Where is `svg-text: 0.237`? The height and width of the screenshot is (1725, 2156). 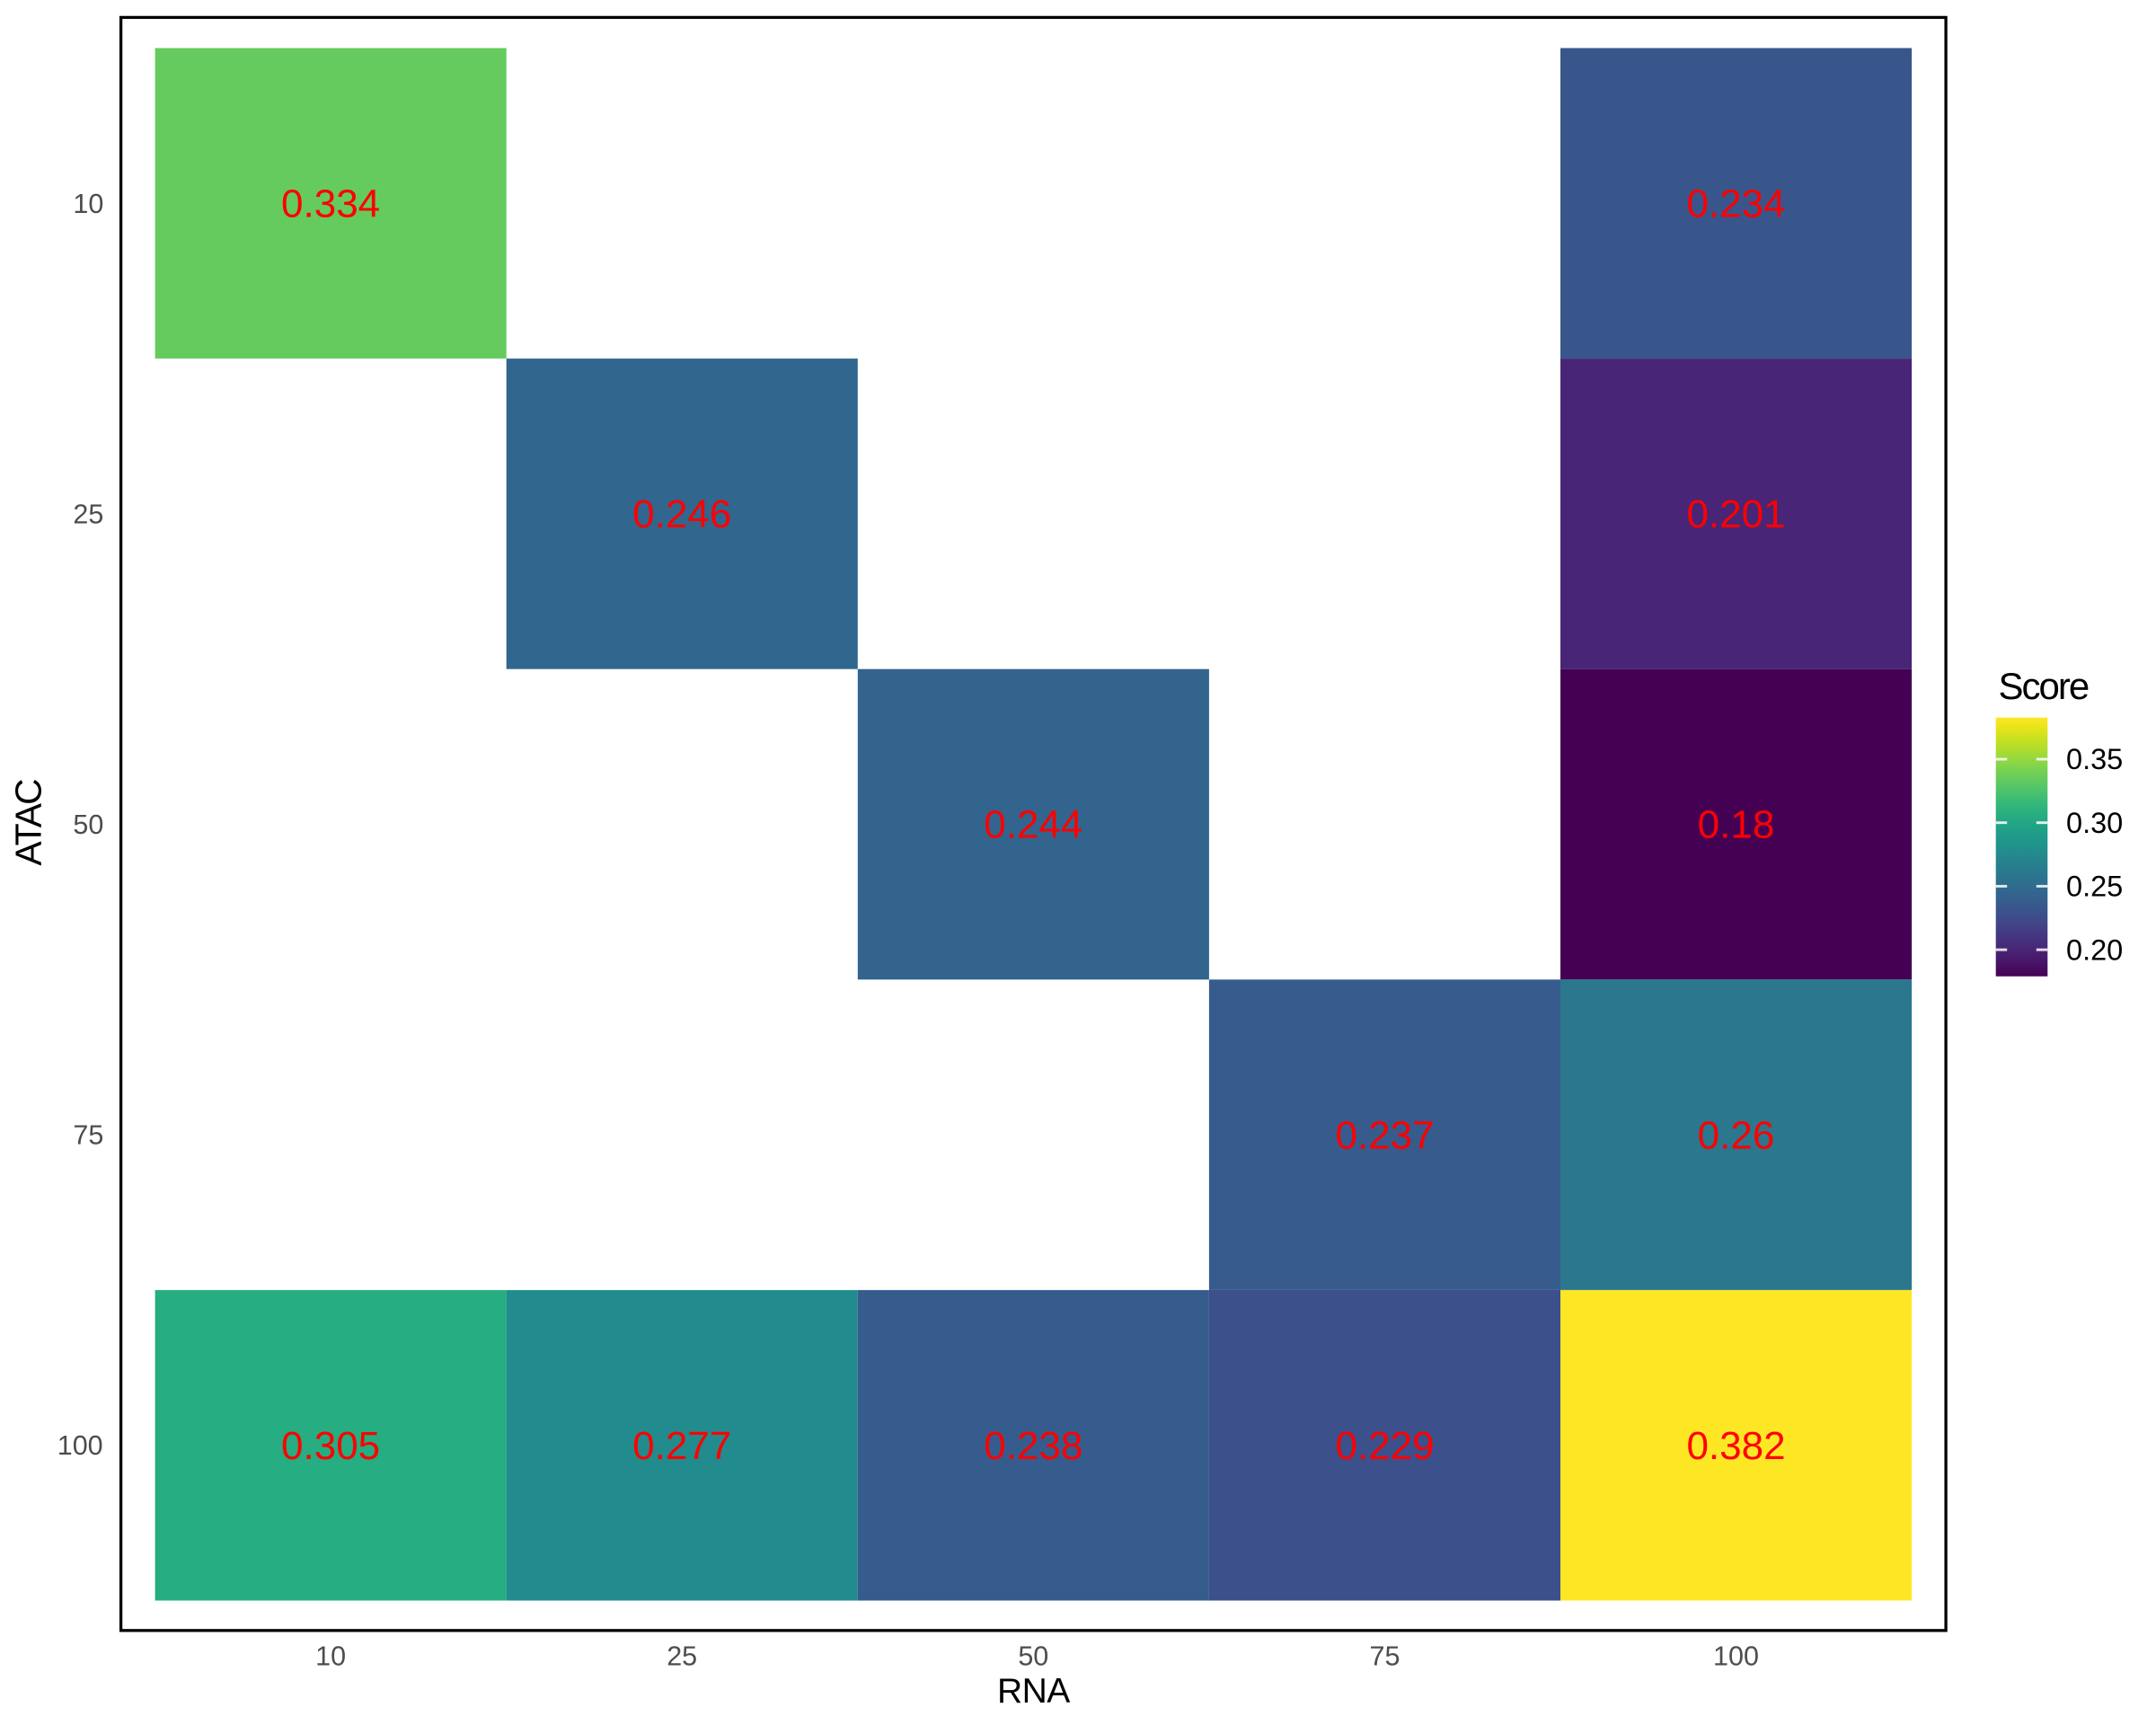 svg-text: 0.237 is located at coordinates (1385, 1135).